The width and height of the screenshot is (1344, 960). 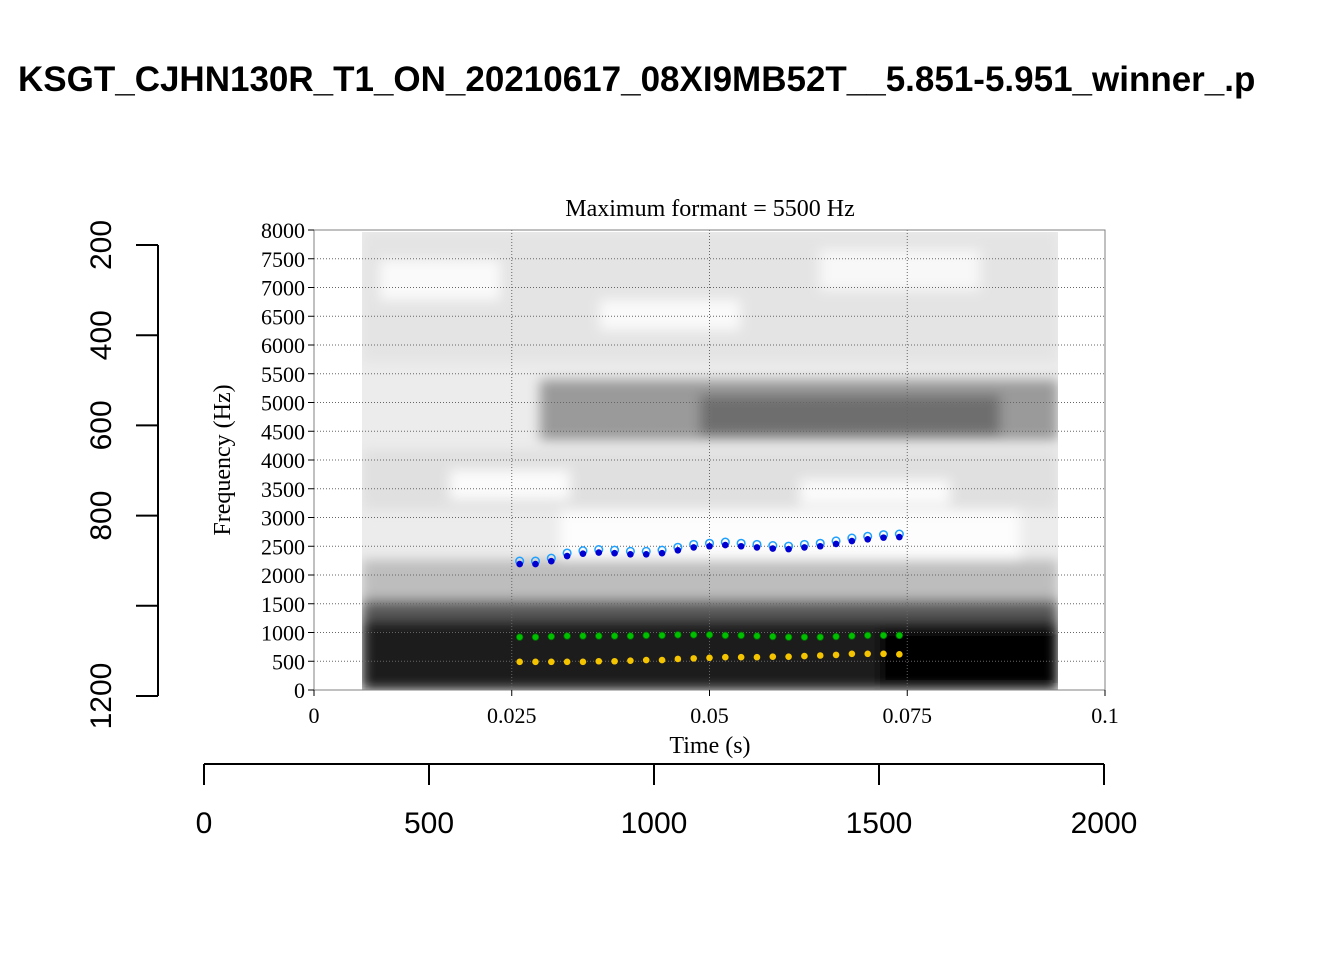 What do you see at coordinates (709, 715) in the screenshot?
I see `x-tick-label: 0.05` at bounding box center [709, 715].